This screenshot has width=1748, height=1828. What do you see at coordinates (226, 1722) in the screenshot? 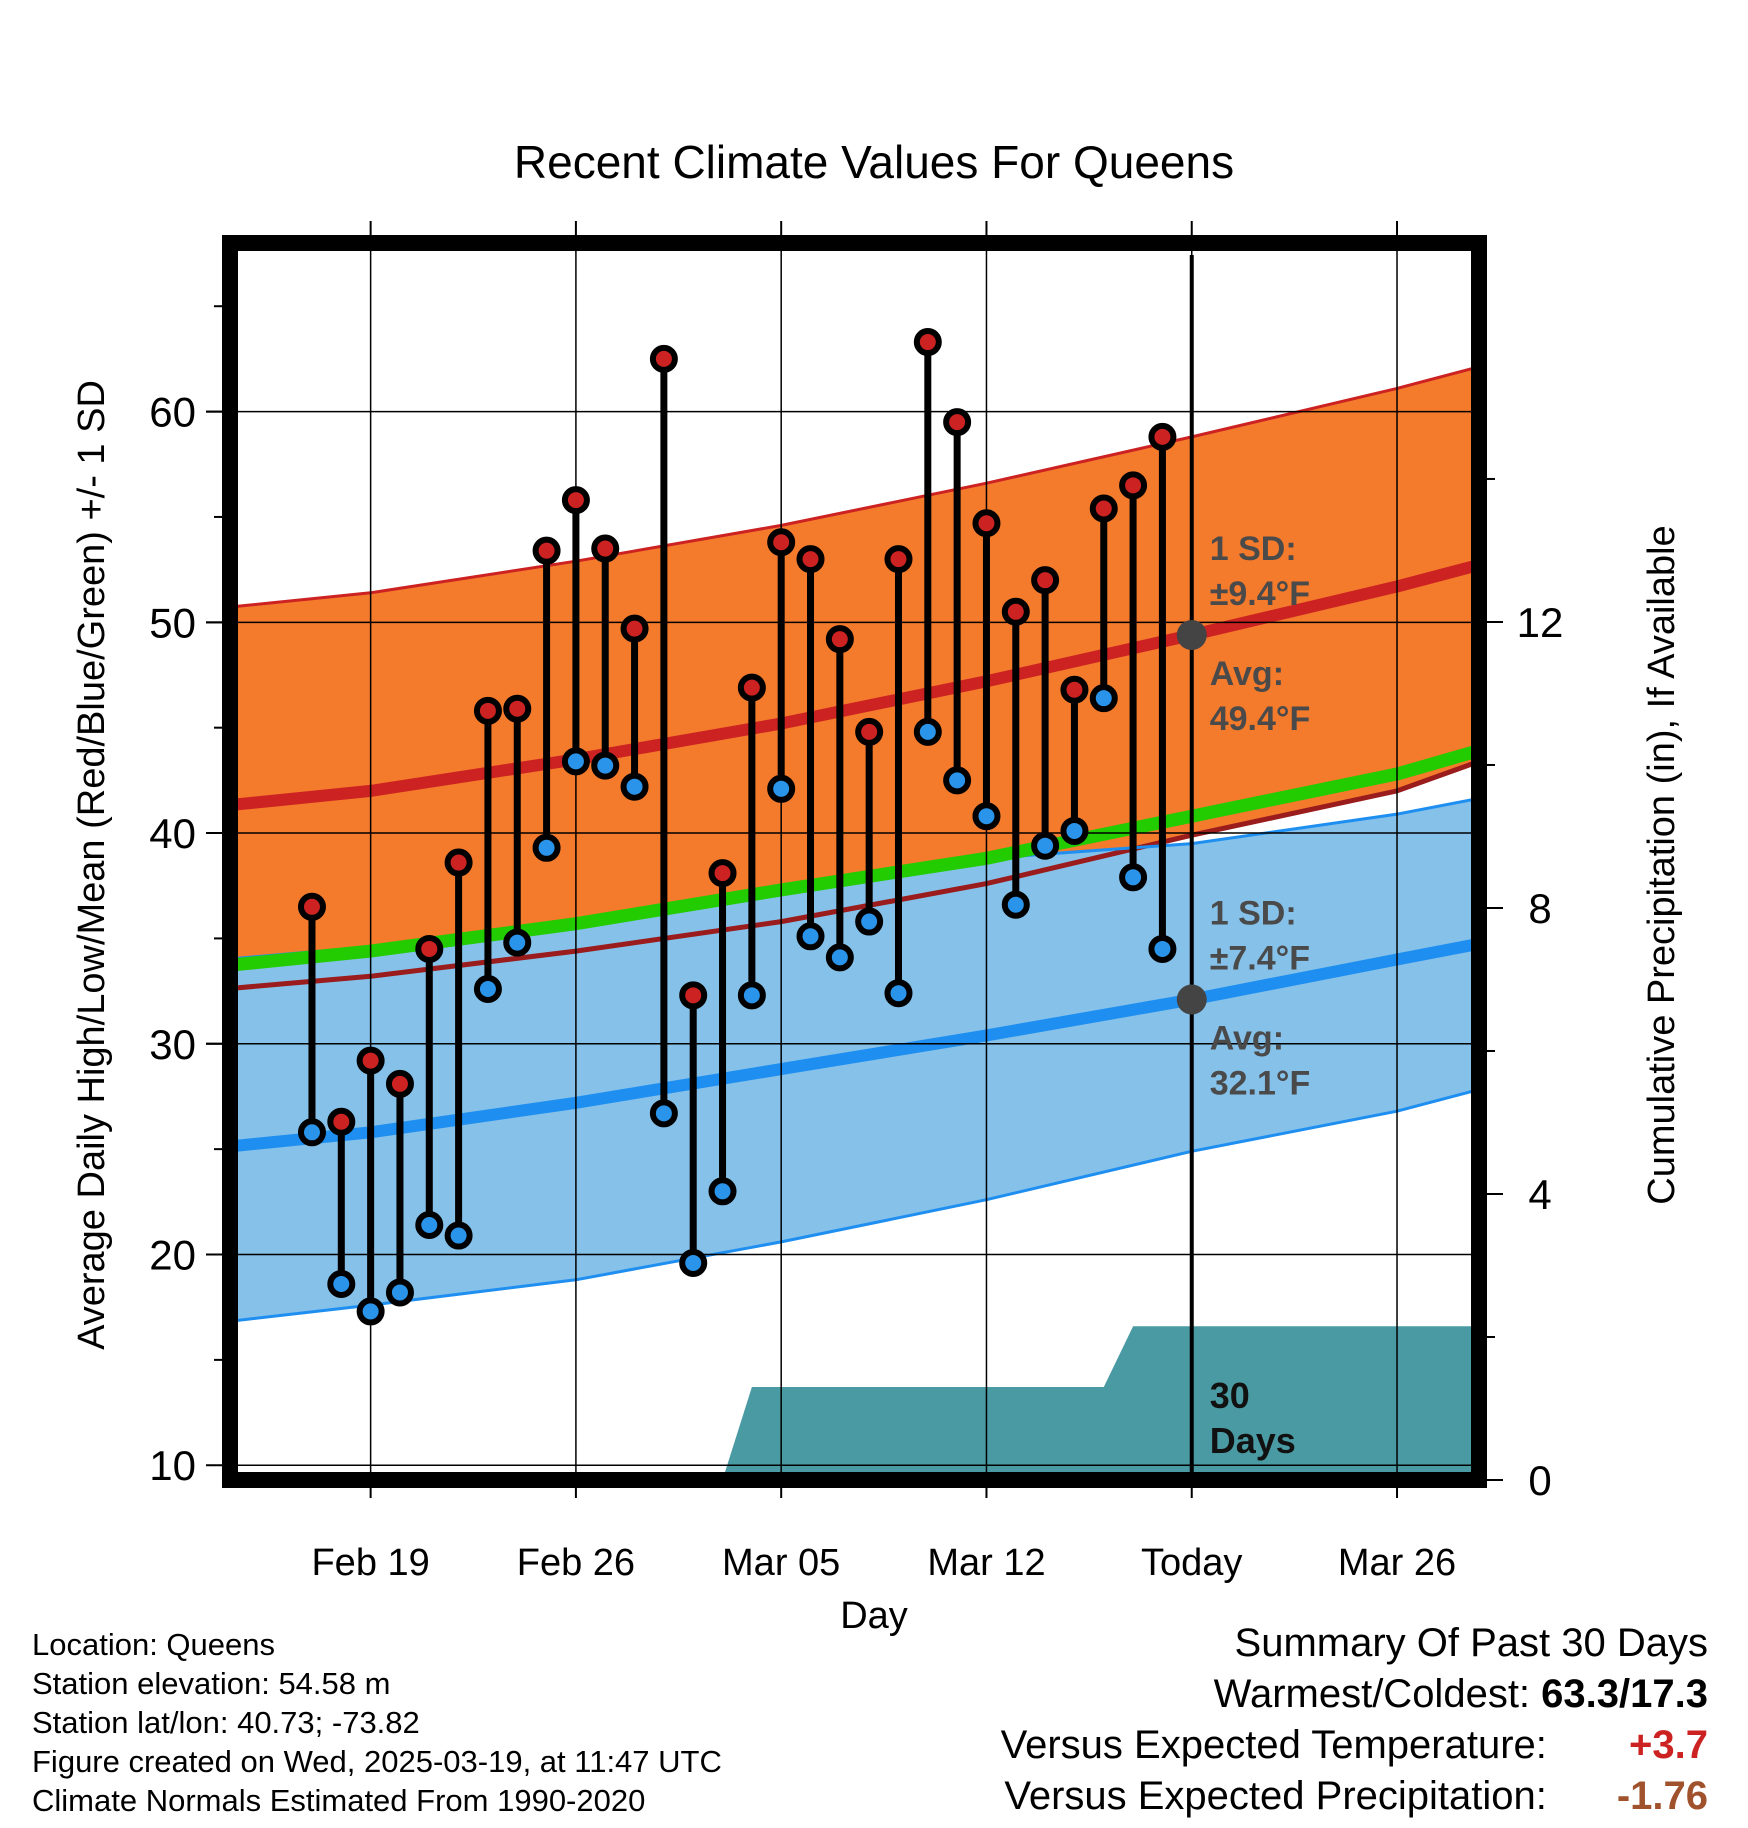
I see `latlon-text: Station lat/lon: 40.73; -73.82` at bounding box center [226, 1722].